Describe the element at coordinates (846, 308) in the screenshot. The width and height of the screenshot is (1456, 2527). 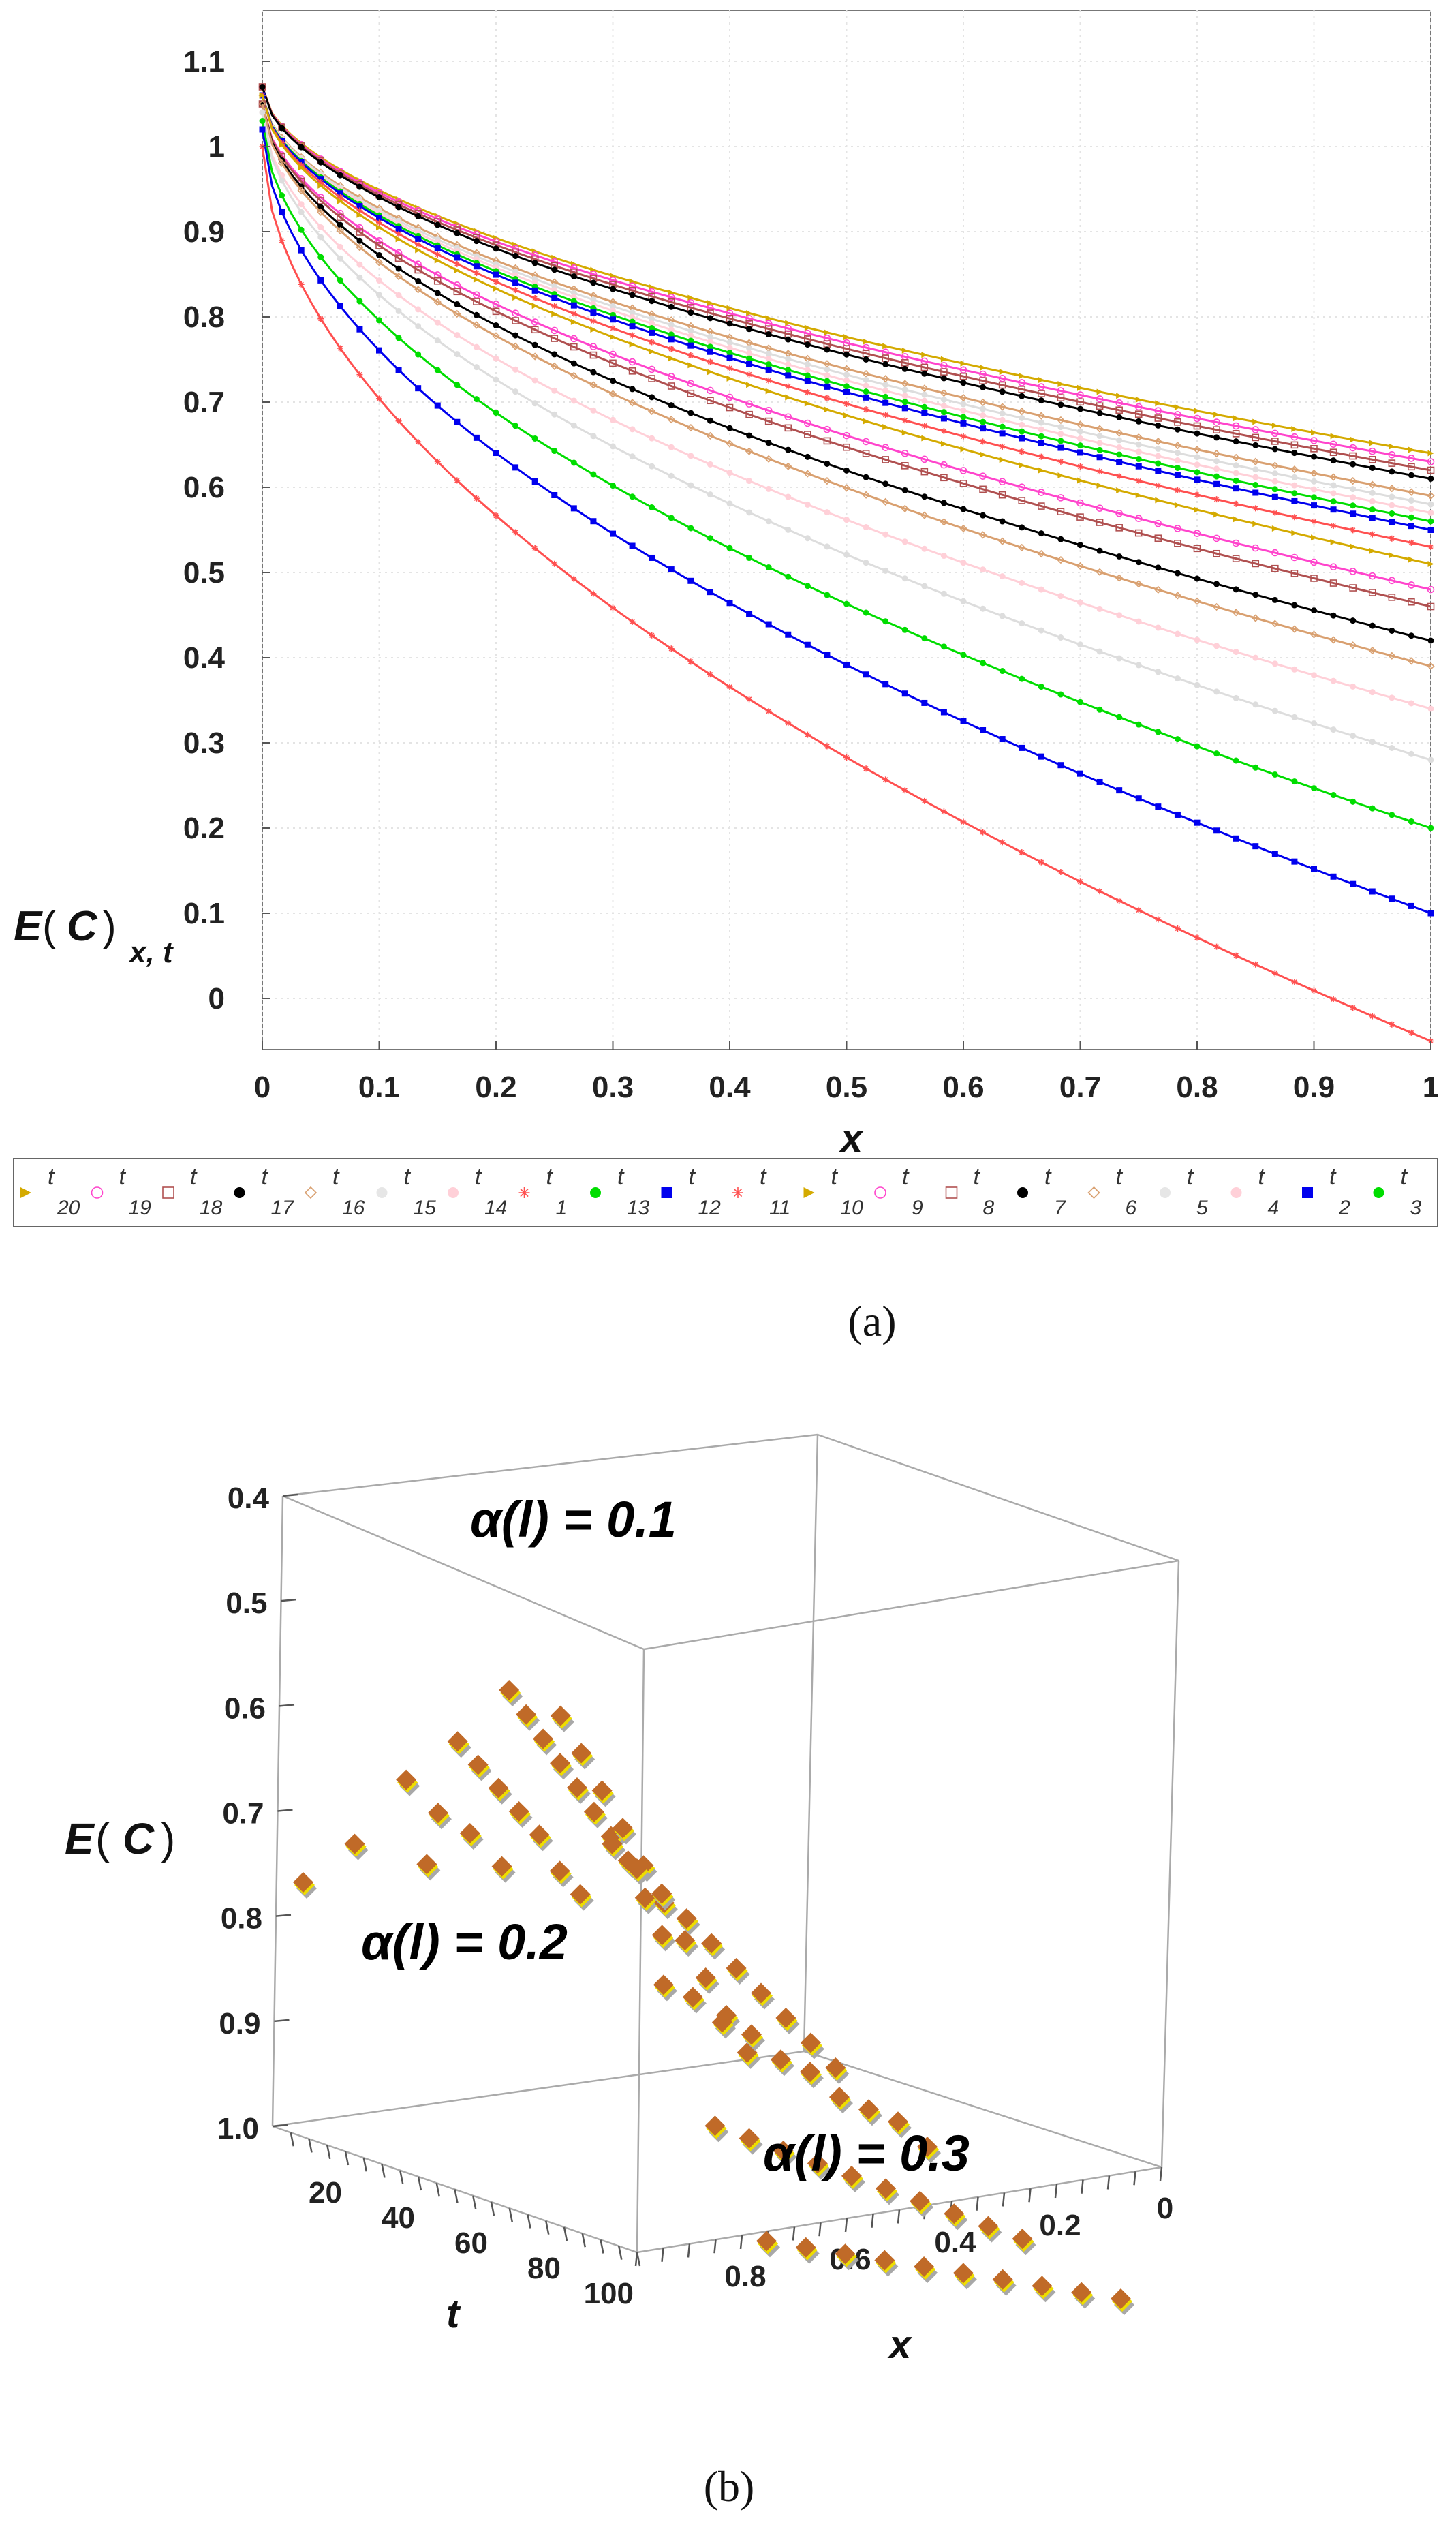
I see `series-t13` at that location.